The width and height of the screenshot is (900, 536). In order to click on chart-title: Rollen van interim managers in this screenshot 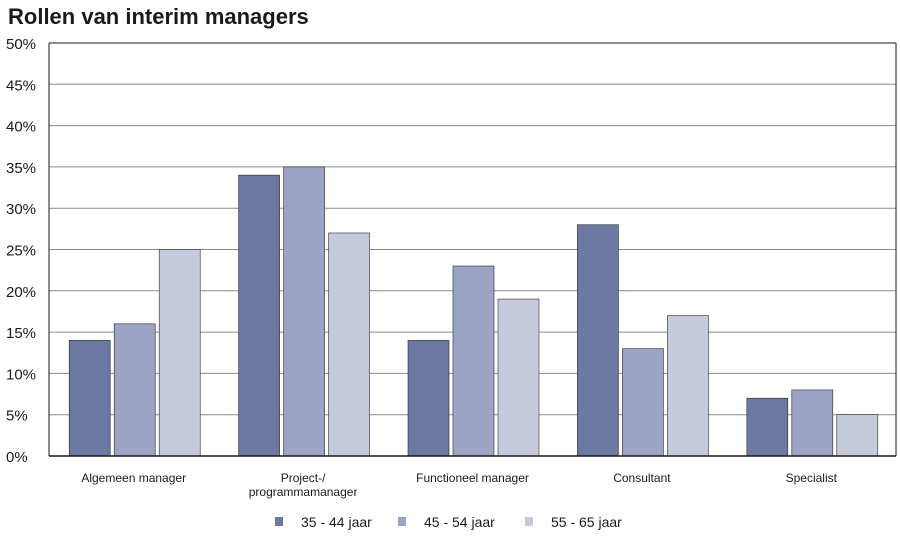, I will do `click(158, 16)`.